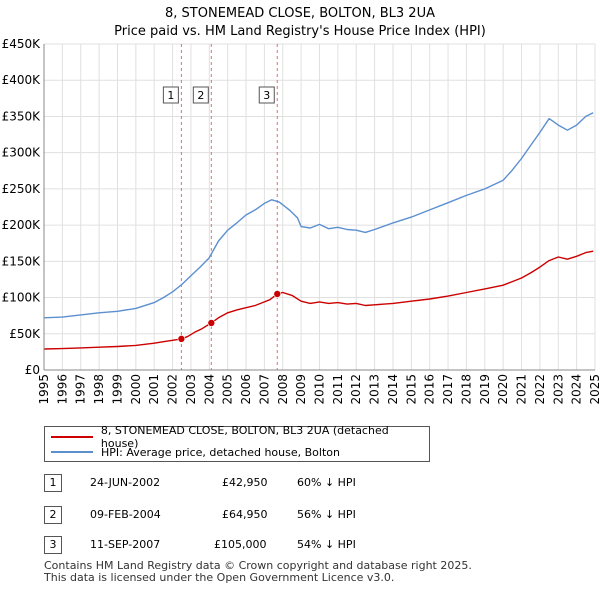 The width and height of the screenshot is (600, 590). I want to click on x-tick-label: 2000, so click(136, 389).